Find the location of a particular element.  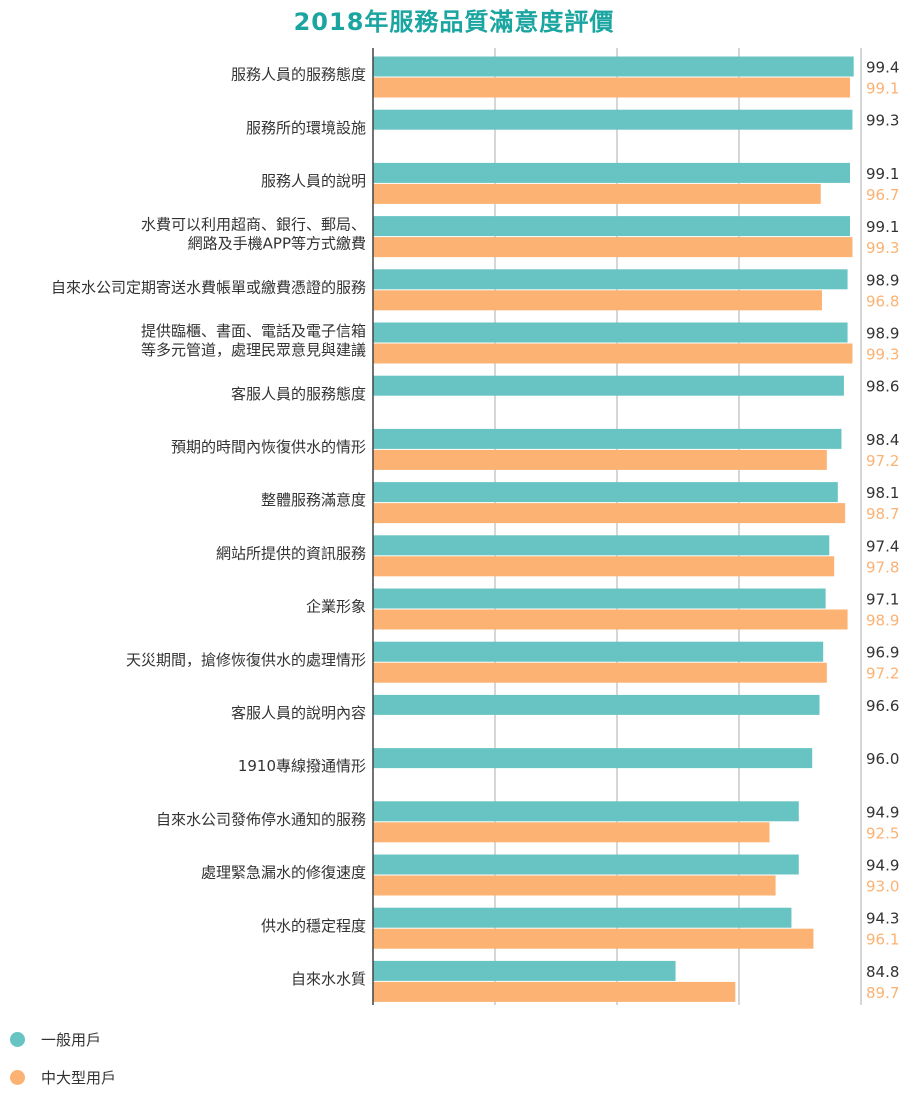

category-label: 等多元管道，處理民眾意見與建議 is located at coordinates (253, 350).